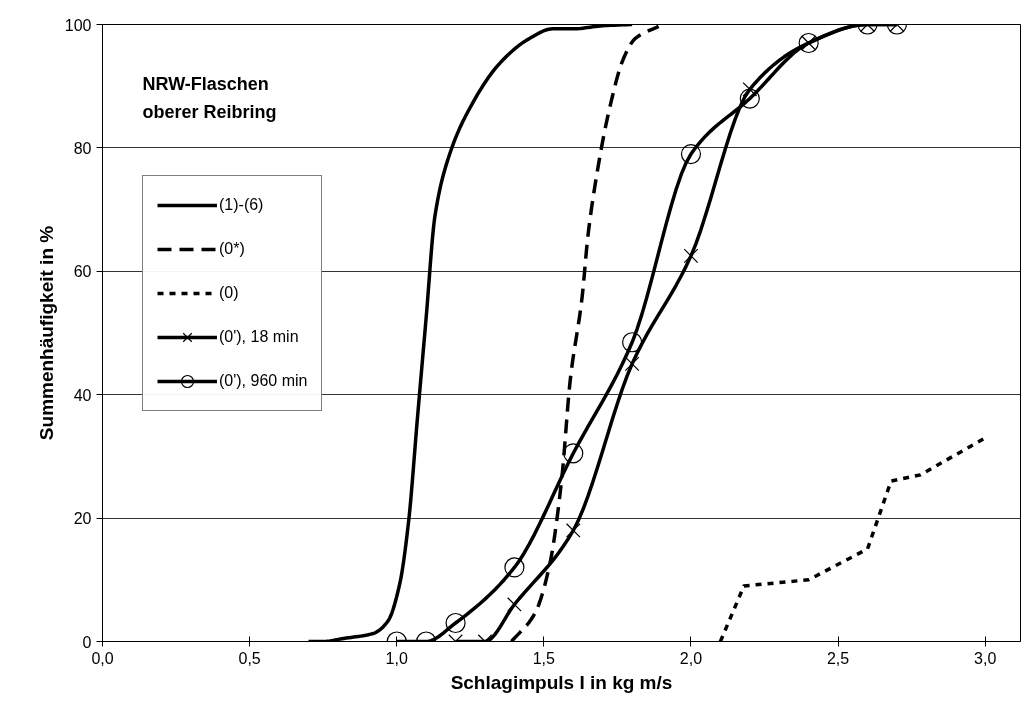 The width and height of the screenshot is (1026, 722). I want to click on legend-label: (1)-(6), so click(241, 205).